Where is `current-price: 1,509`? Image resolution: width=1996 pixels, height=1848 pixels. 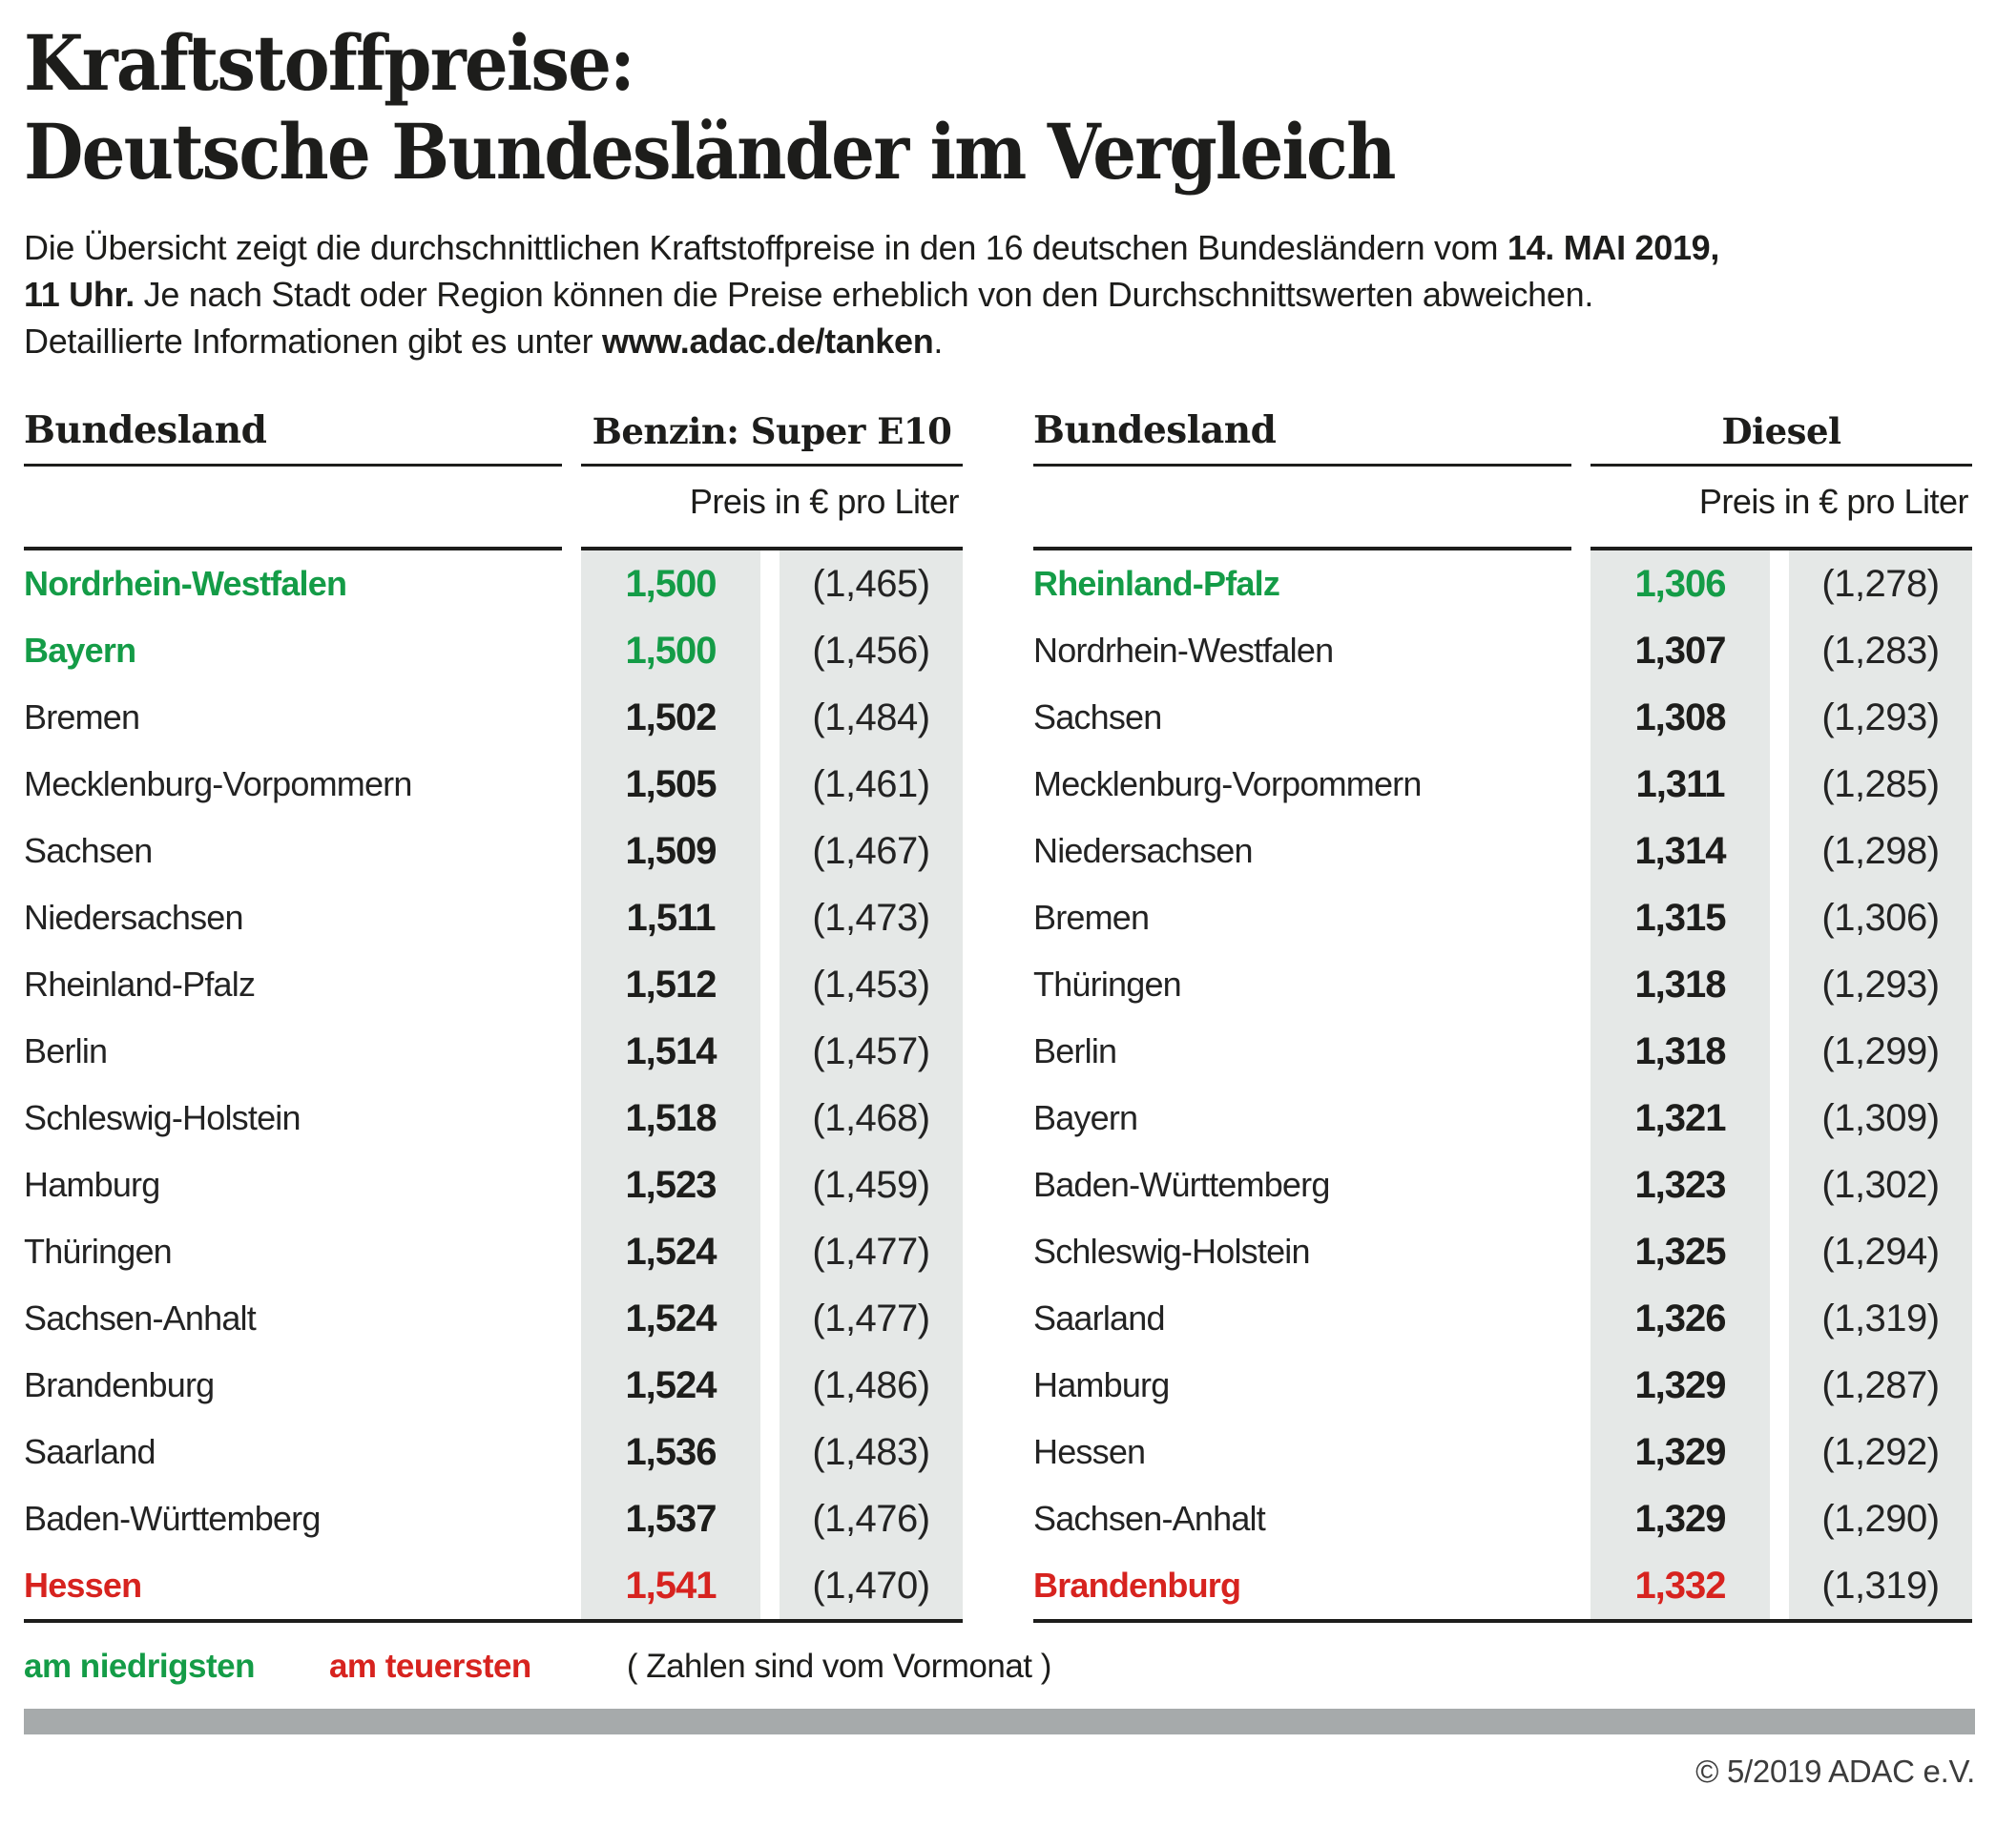 current-price: 1,509 is located at coordinates (670, 851).